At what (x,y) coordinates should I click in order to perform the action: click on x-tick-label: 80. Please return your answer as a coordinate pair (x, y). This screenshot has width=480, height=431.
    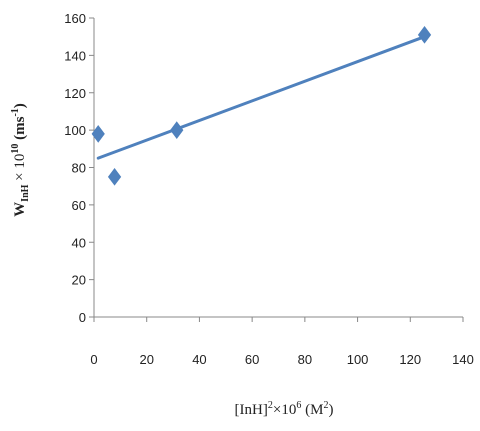
    Looking at the image, I should click on (305, 359).